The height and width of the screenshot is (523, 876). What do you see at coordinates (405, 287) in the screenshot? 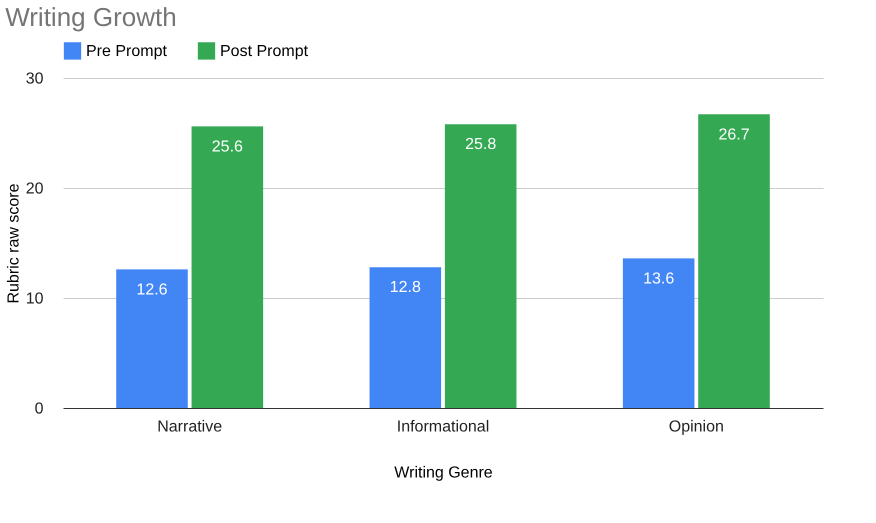
I see `data-label: 12.8` at bounding box center [405, 287].